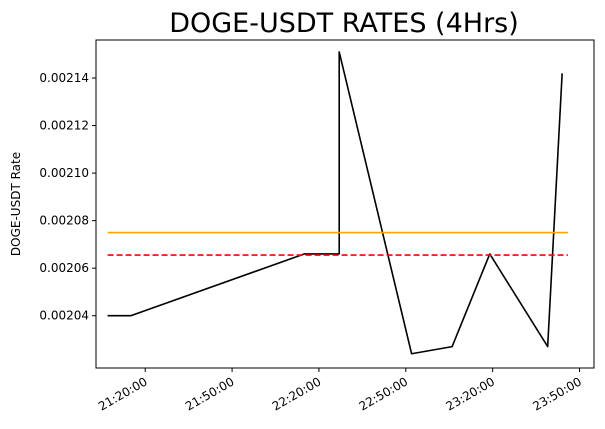 The width and height of the screenshot is (605, 429). I want to click on x-tick-label: 23:50:00, so click(557, 393).